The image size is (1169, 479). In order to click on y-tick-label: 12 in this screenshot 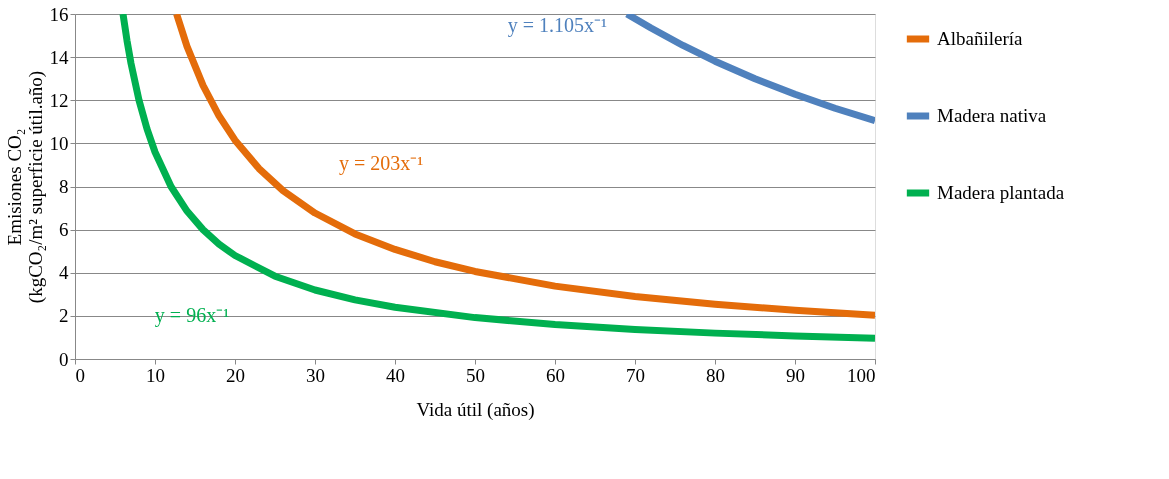, I will do `click(59, 100)`.